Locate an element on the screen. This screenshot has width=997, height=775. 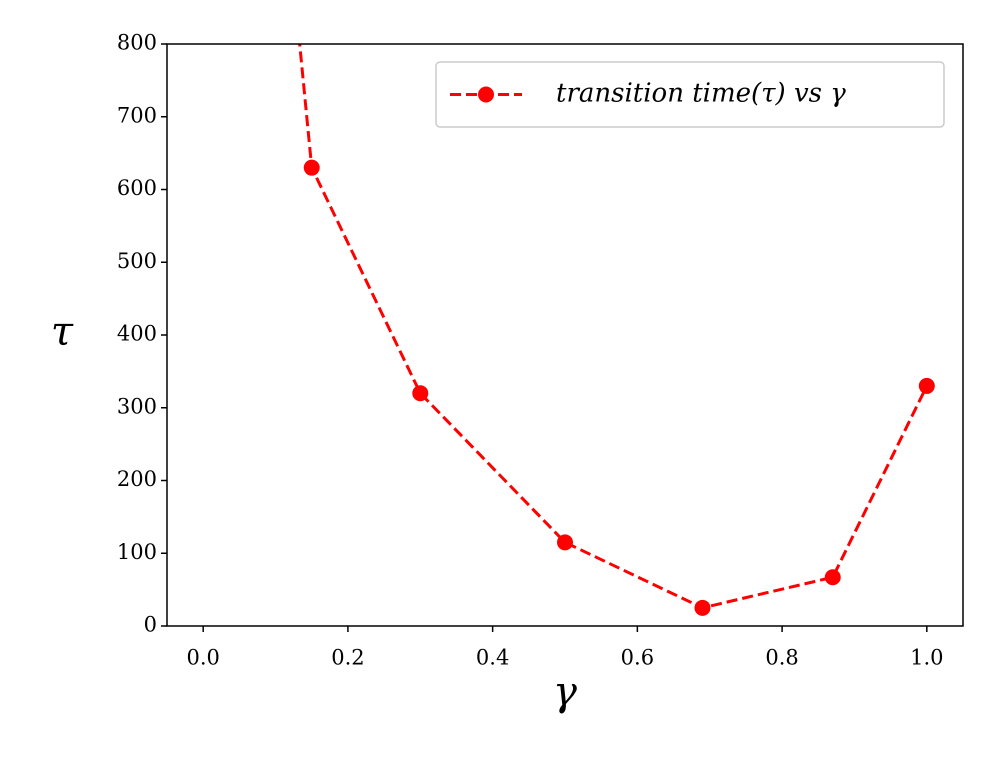
y-axis-label: τ is located at coordinates (62, 332).